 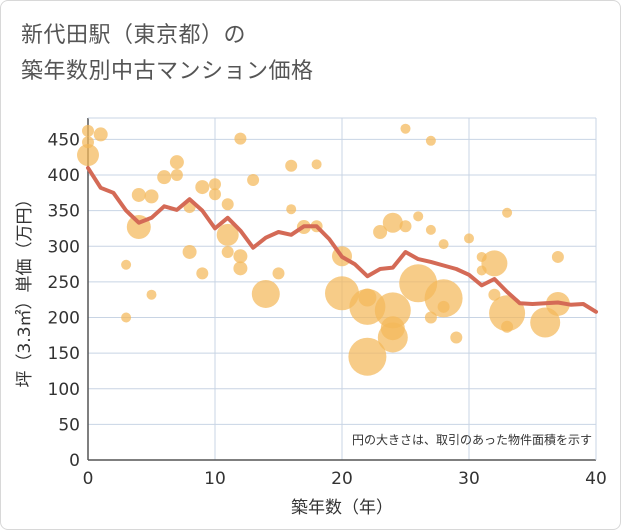 What do you see at coordinates (64, 283) in the screenshot?
I see `y-tick-label: 250` at bounding box center [64, 283].